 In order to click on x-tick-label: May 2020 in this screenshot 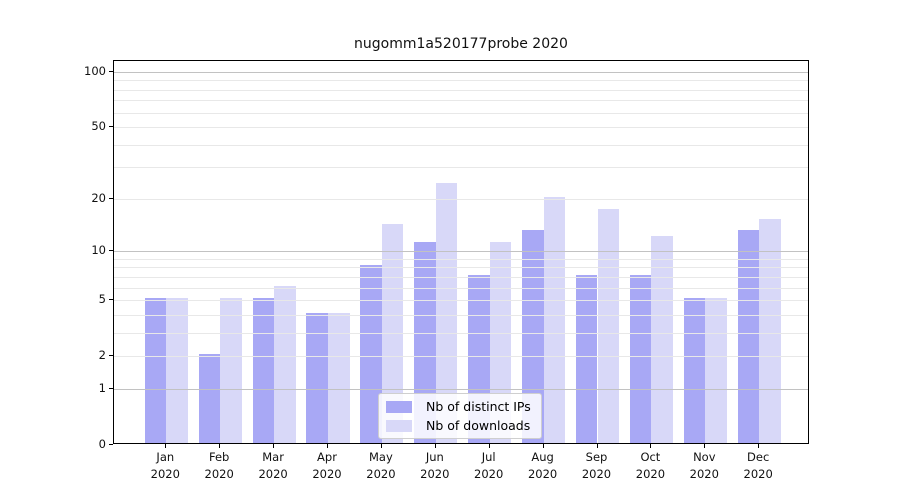, I will do `click(381, 465)`.